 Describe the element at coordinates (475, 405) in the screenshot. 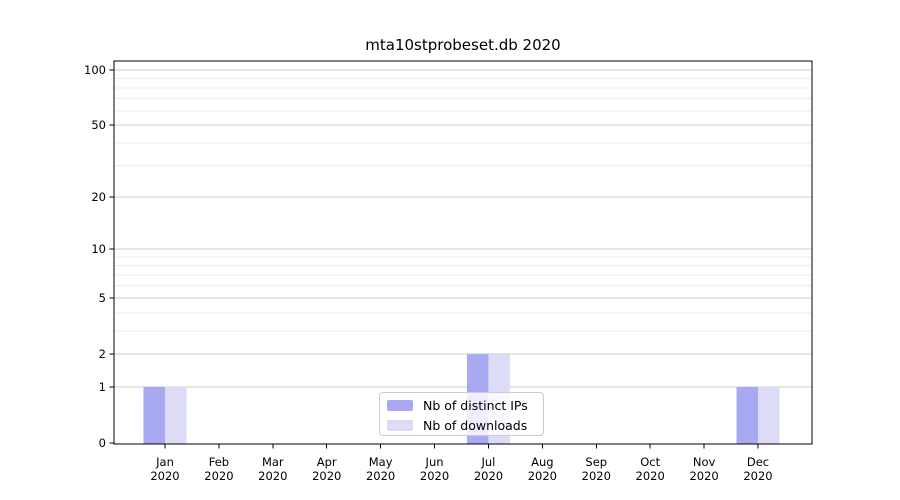

I see `legend-label-distinct-ips: Nb of distinct IPs` at that location.